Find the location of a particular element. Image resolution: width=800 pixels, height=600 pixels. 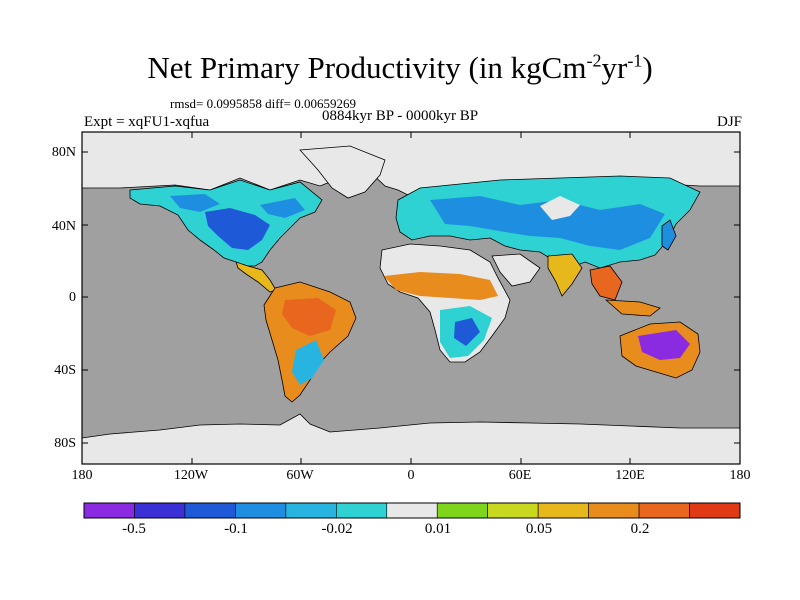

eurasia-white-band is located at coordinates (560, 208).